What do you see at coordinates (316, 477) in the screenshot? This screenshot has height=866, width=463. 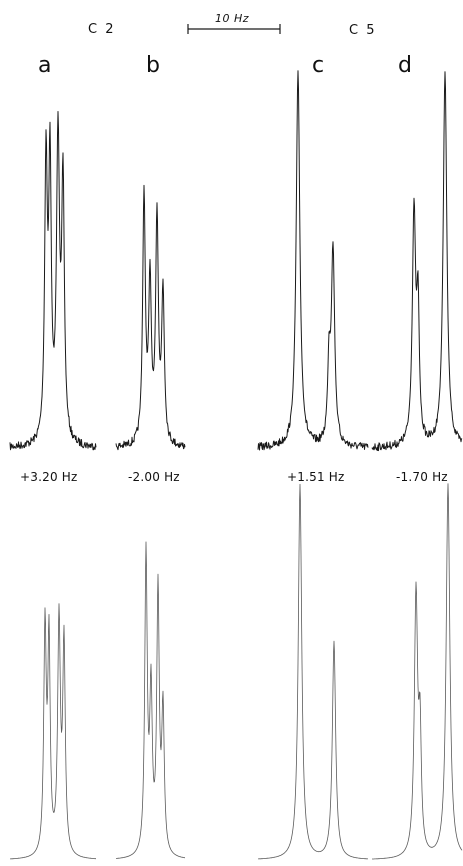 I see `coupling-label-c: +1.51 Hz` at bounding box center [316, 477].